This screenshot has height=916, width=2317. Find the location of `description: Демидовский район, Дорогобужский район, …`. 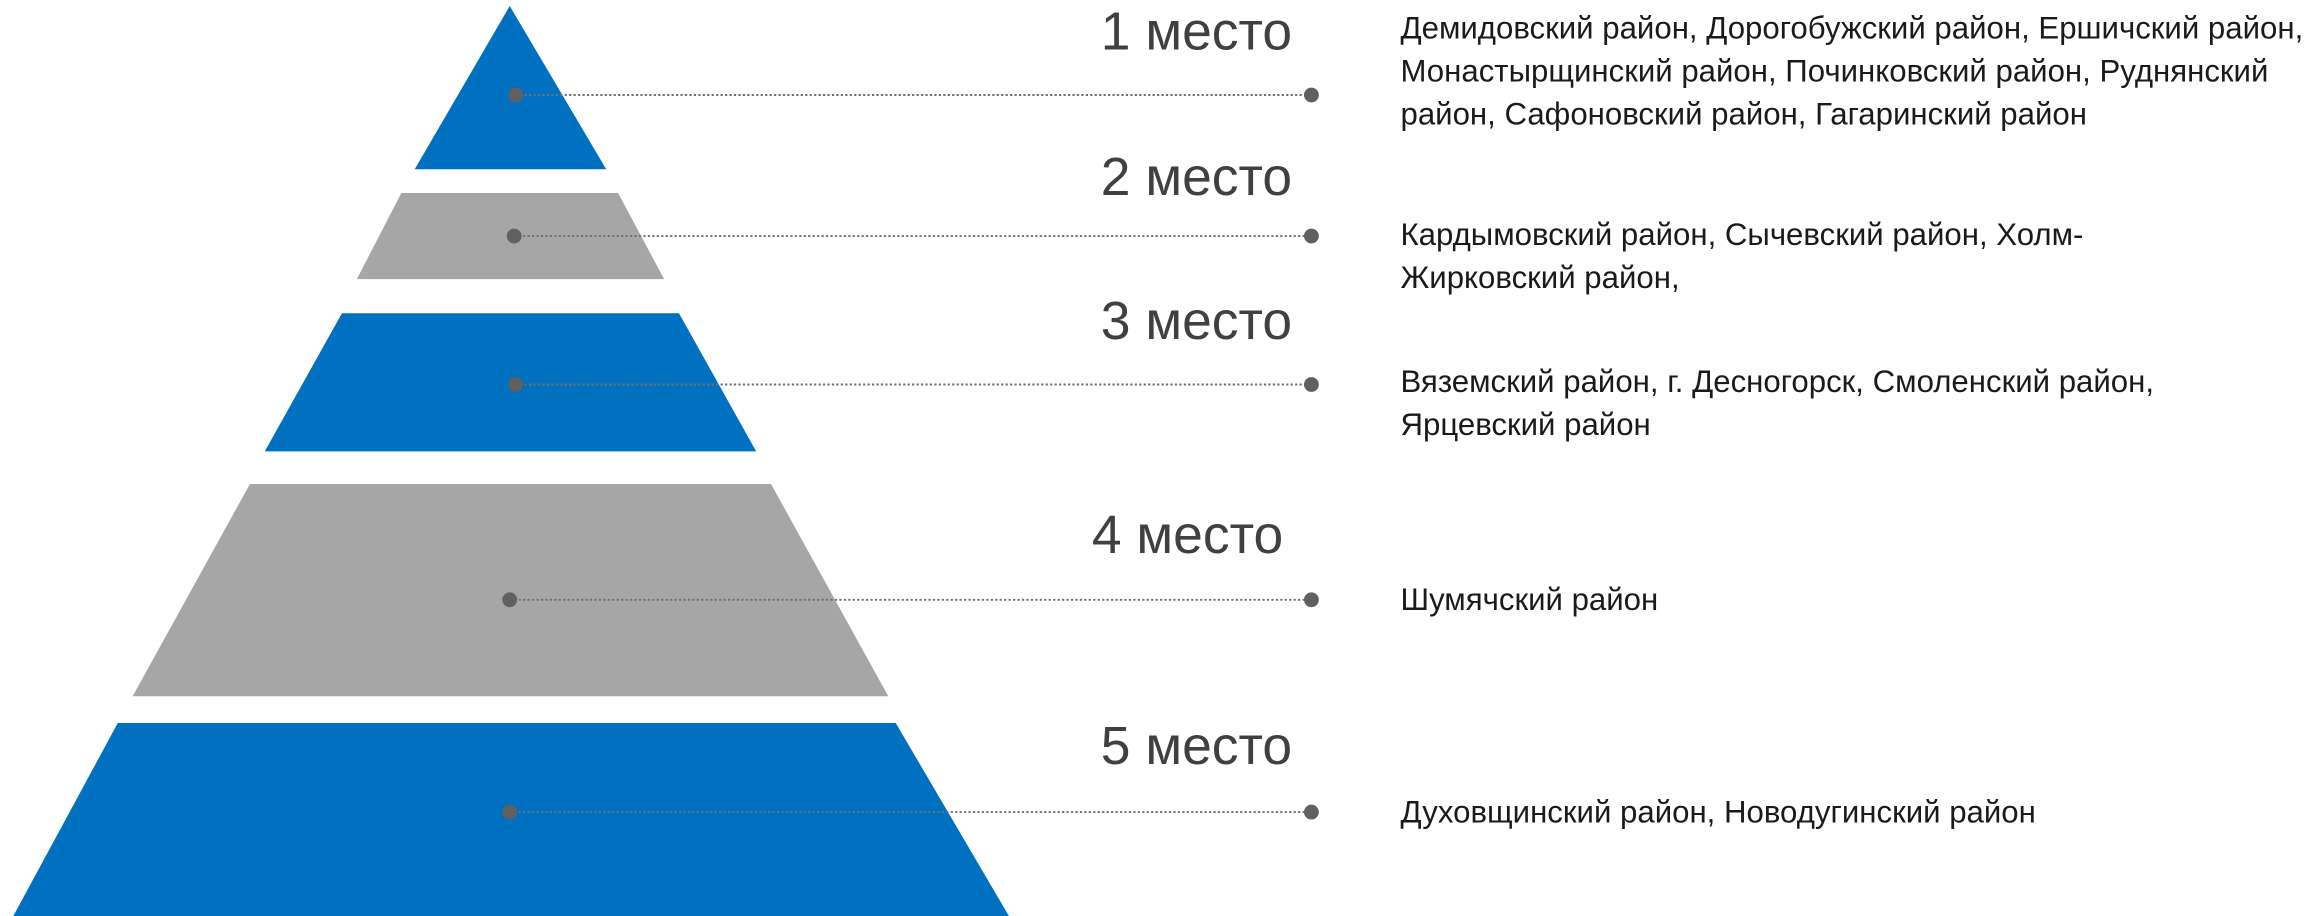

description: Демидовский район, Дорогобужский район, … is located at coordinates (1852, 72).